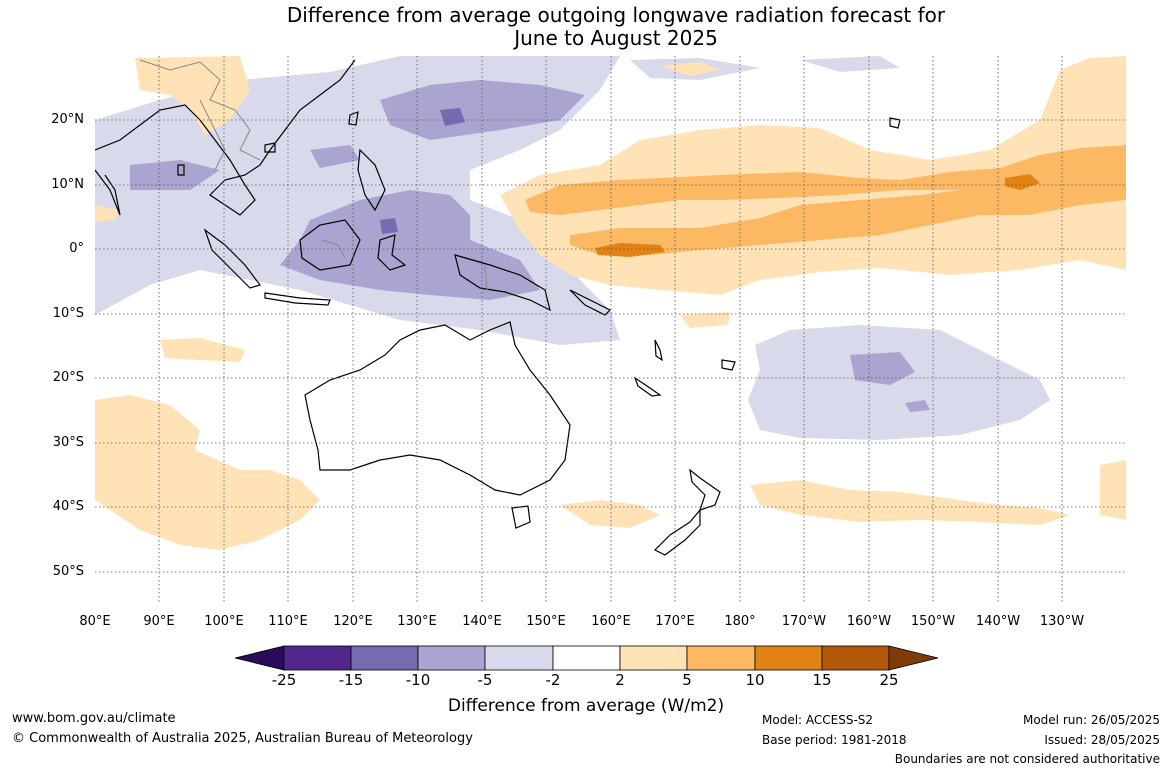 This screenshot has width=1173, height=770. Describe the element at coordinates (869, 621) in the screenshot. I see `lon-label: 160°W` at that location.